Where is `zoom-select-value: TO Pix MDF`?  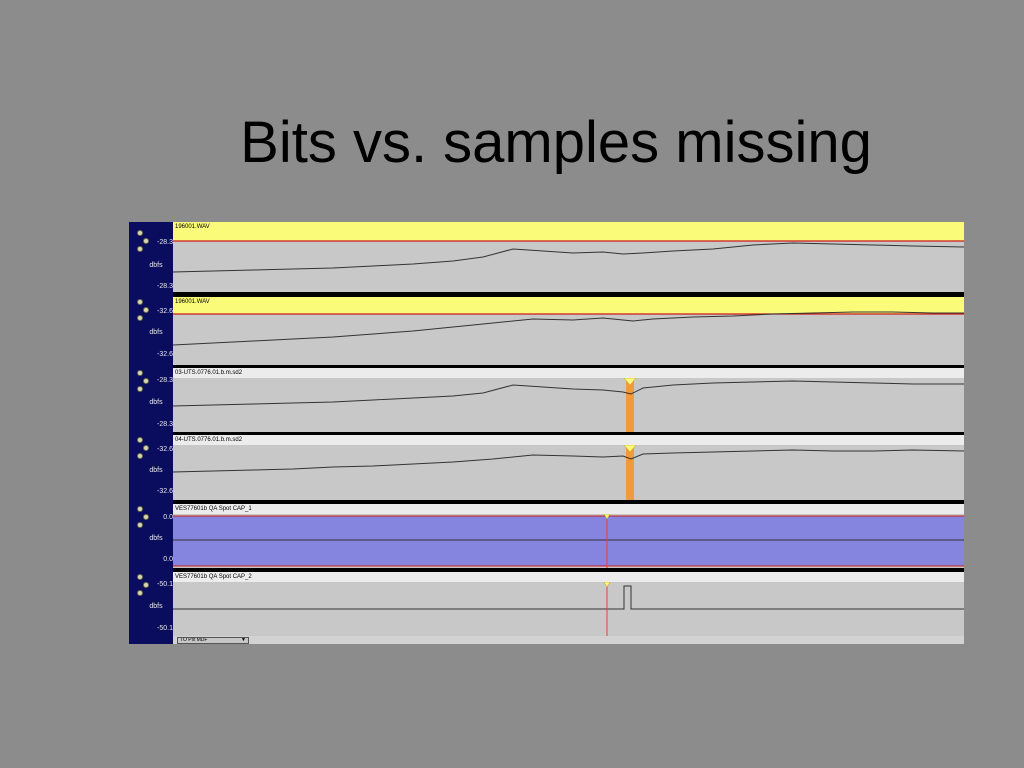
zoom-select-value: TO Pix MDF is located at coordinates (194, 640).